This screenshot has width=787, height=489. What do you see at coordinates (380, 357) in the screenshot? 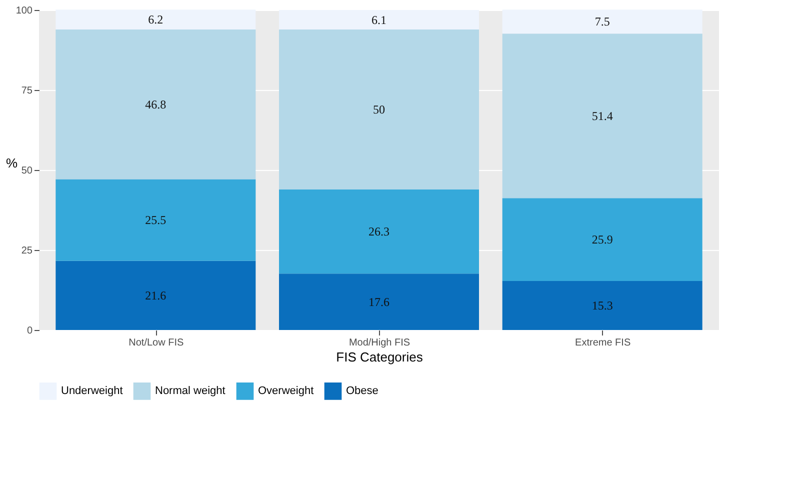
I see `x-axis-title: FIS Categories` at bounding box center [380, 357].